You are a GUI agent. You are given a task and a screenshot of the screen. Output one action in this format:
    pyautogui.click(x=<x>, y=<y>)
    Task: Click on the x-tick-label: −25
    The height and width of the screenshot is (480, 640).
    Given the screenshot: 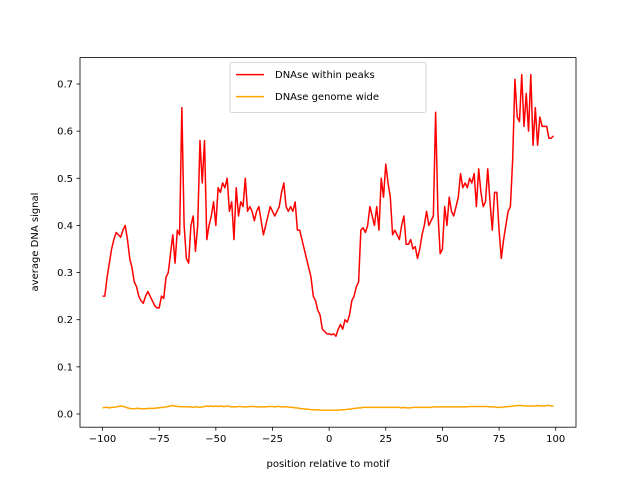 What is the action you would take?
    pyautogui.click(x=272, y=439)
    